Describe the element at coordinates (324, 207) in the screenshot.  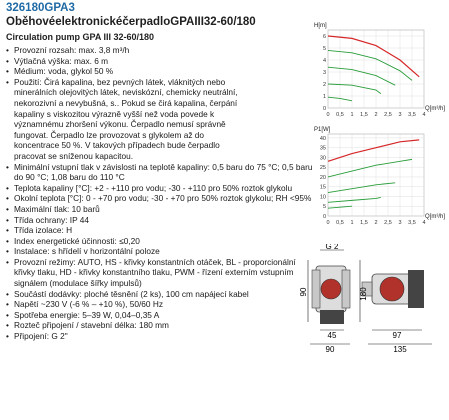
I see `power-y-tick: 5` at that location.